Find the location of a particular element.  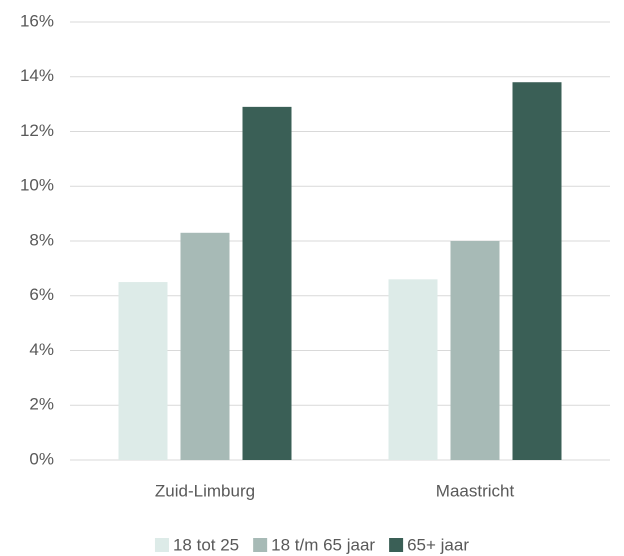

x-tick-label: Zuid-Limburg is located at coordinates (205, 490).